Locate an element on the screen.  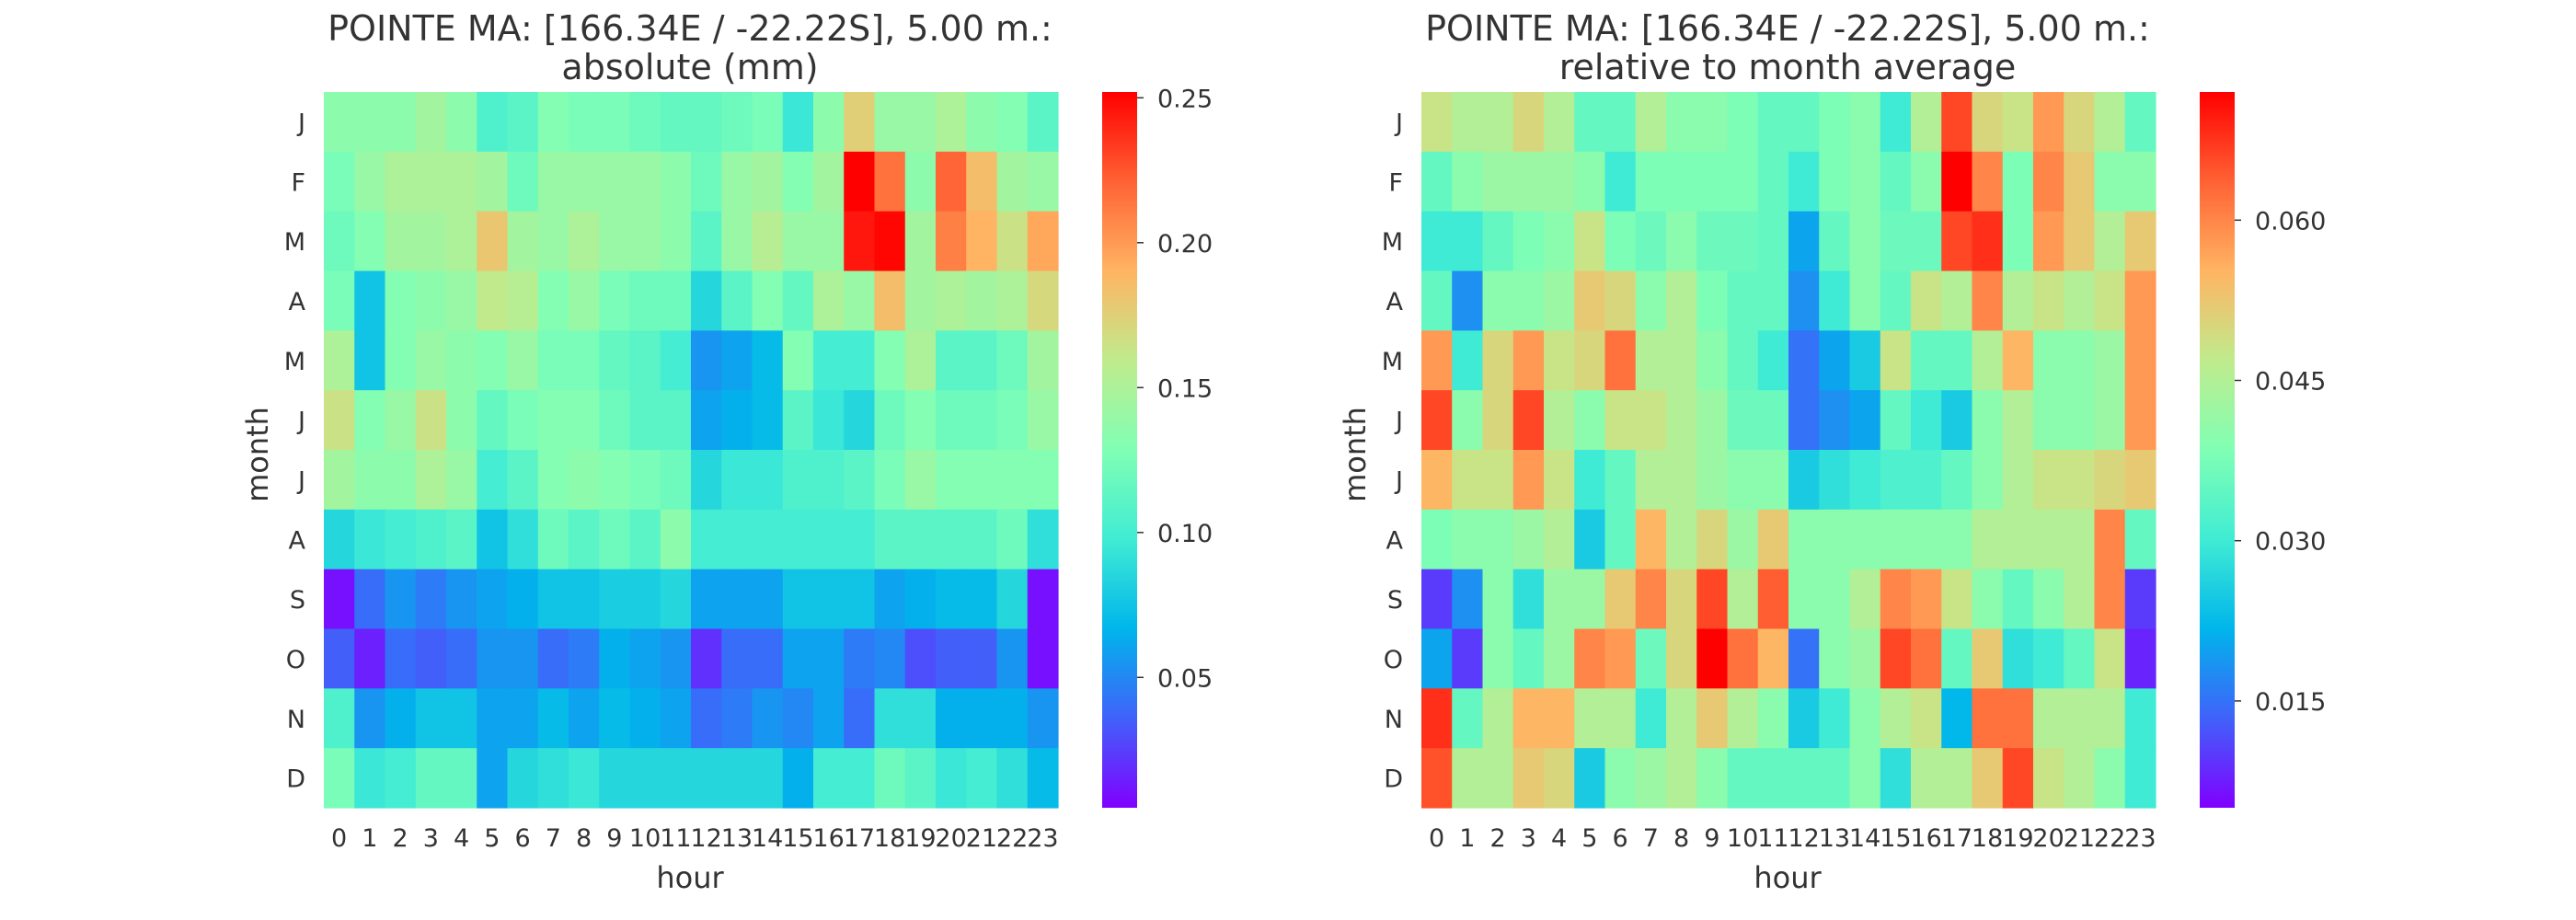
hour-tick-label: 14 is located at coordinates (1864, 838).